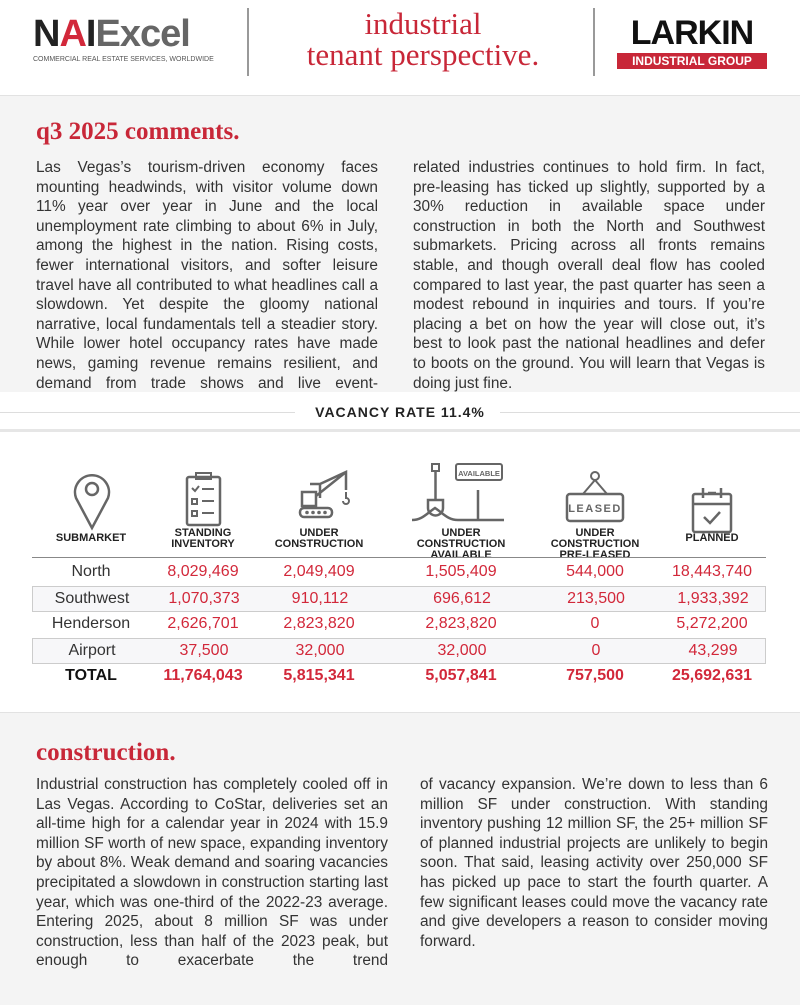 The height and width of the screenshot is (1005, 800). What do you see at coordinates (595, 555) in the screenshot?
I see `column-header-line: PRE-LEASED` at bounding box center [595, 555].